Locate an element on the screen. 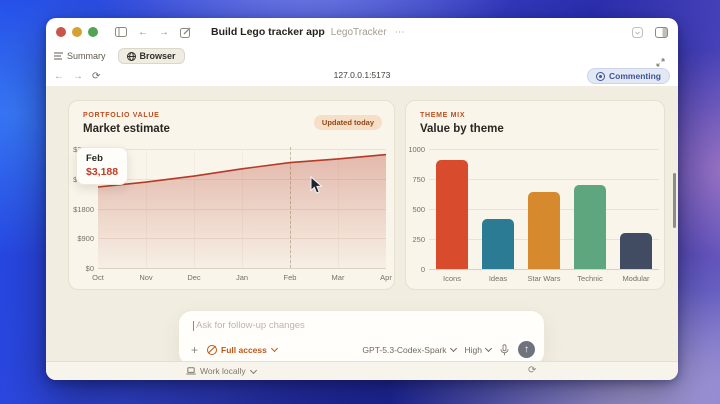  y-tick-label: 250 is located at coordinates (418, 239).